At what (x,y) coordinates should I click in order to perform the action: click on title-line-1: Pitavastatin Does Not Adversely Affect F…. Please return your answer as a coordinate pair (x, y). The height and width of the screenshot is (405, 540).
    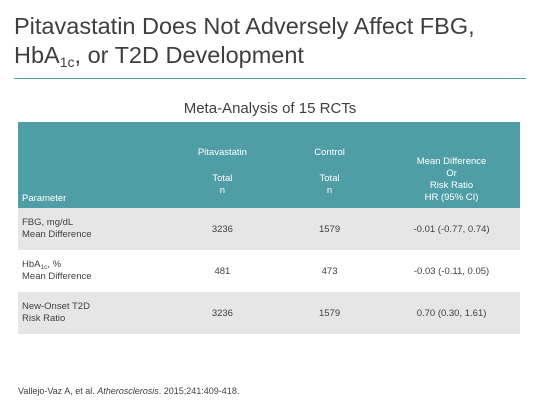
    Looking at the image, I should click on (244, 26).